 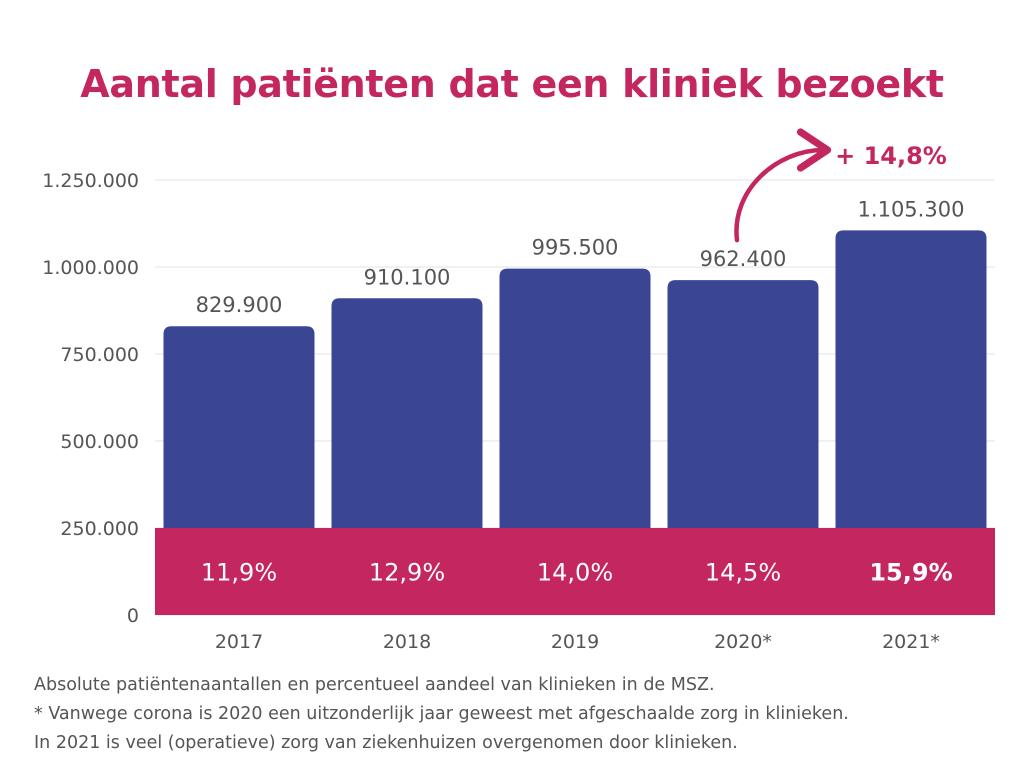 I want to click on share-label: 14,5%, so click(x=743, y=573).